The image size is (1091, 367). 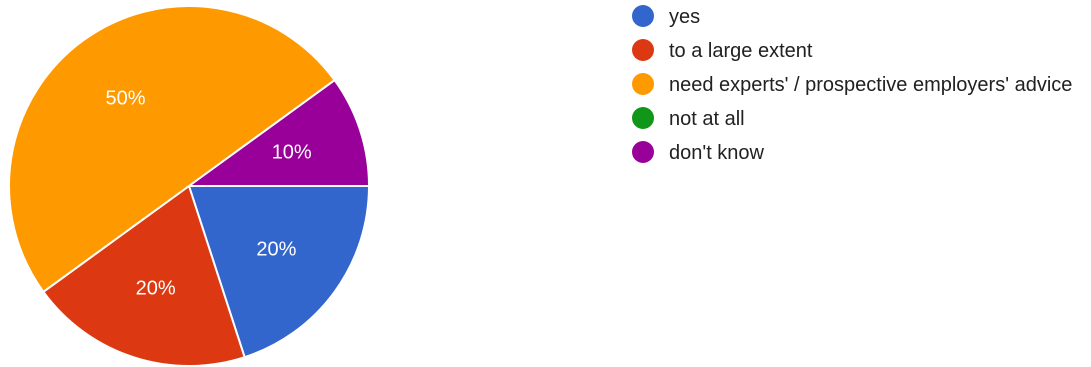 What do you see at coordinates (707, 119) in the screenshot?
I see `legend-label: not at all` at bounding box center [707, 119].